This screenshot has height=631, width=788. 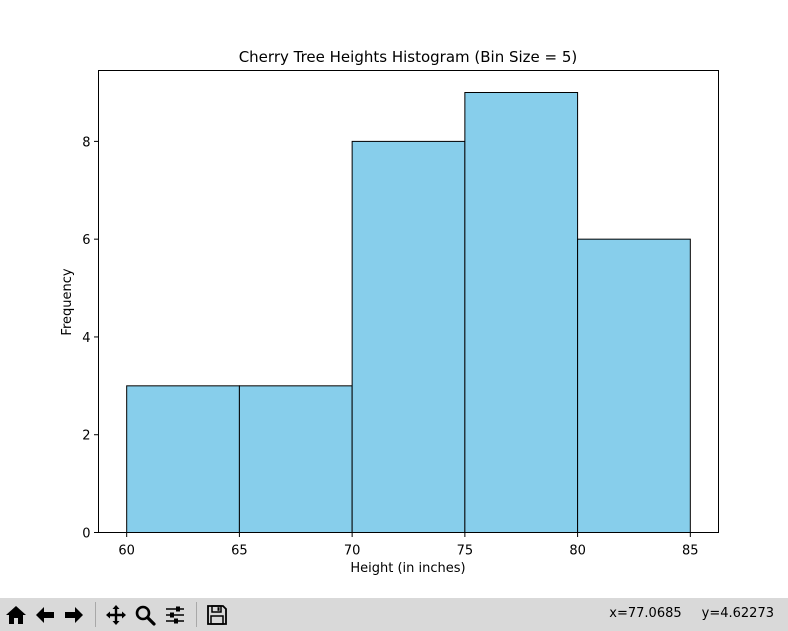 What do you see at coordinates (407, 568) in the screenshot?
I see `x-axis-label: Height (in inches)` at bounding box center [407, 568].